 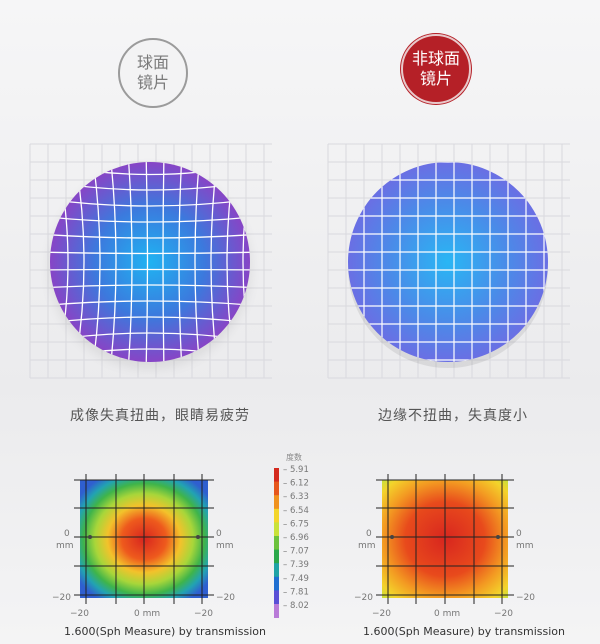 I want to click on aspheric-lens-badge: 非球面 镜片, so click(x=436, y=69).